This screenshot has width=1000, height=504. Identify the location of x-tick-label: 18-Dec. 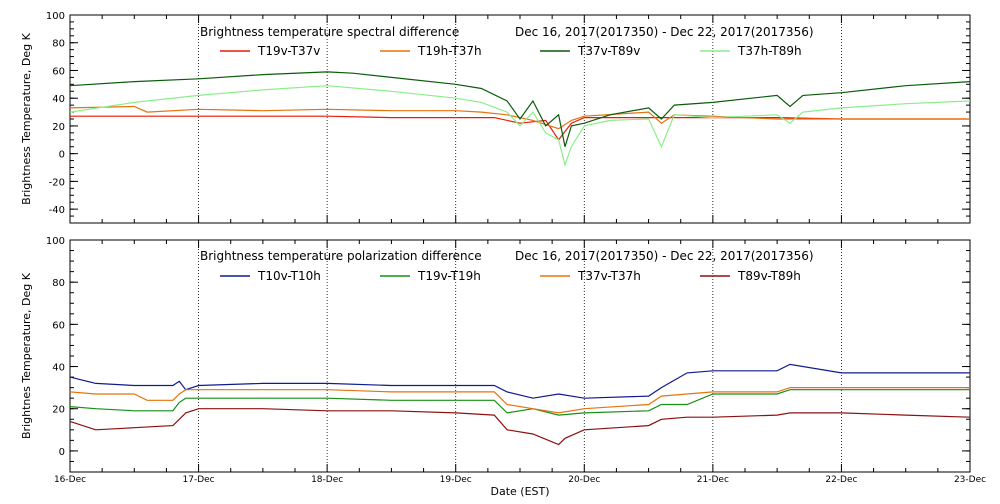
(327, 480).